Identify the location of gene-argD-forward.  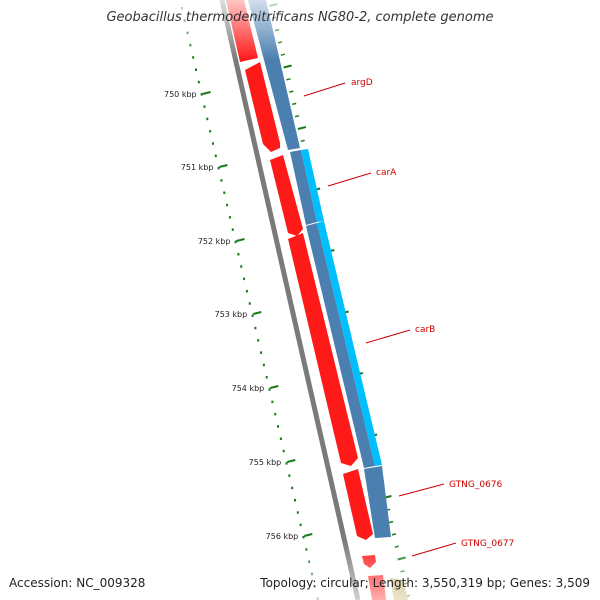
(262, 107).